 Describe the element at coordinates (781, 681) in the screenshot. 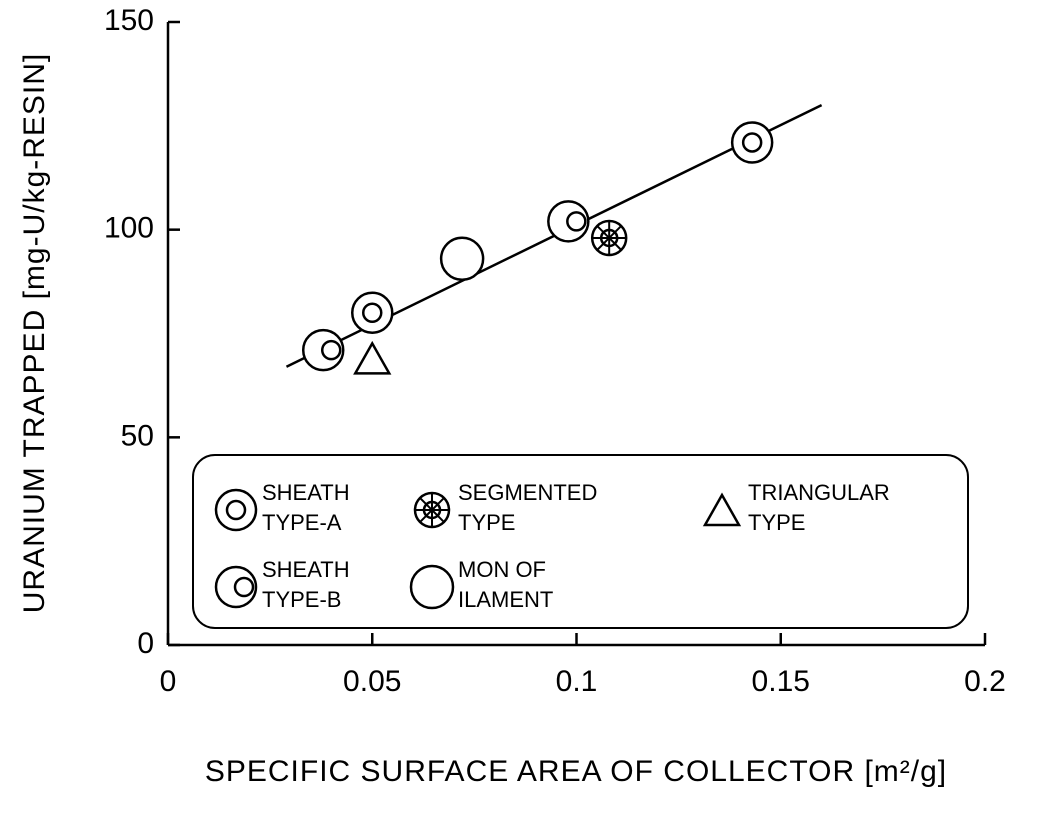

I see `x-tick-label: 0.15` at that location.